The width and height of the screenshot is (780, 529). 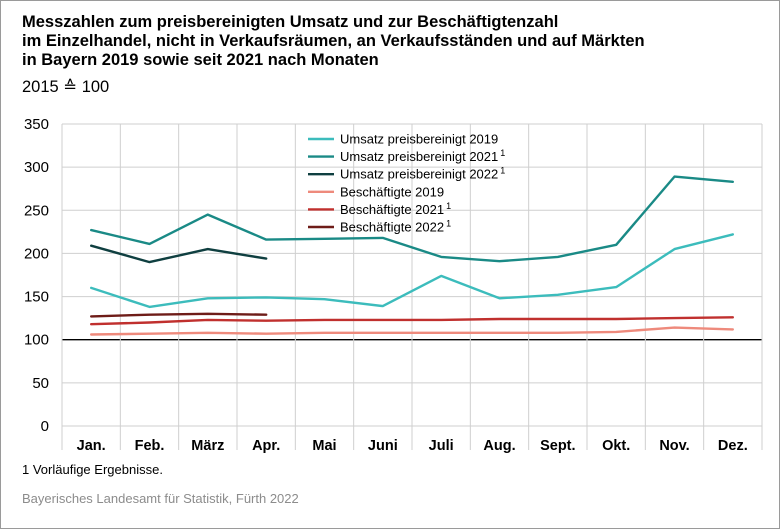 I want to click on x-tick-label: Okt., so click(x=616, y=446).